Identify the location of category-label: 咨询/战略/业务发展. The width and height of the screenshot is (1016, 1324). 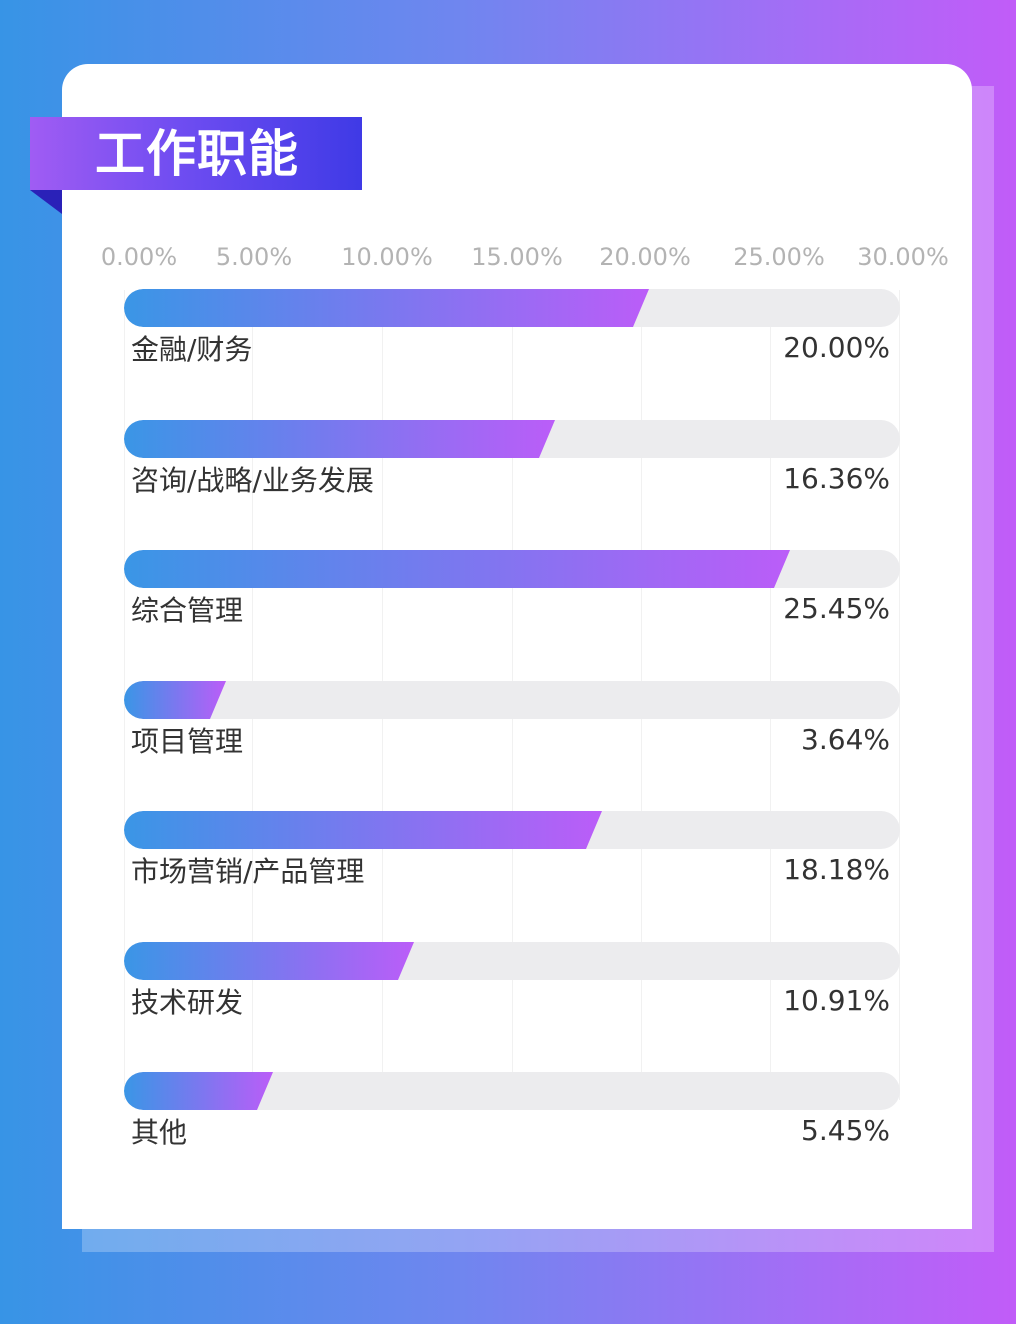
(252, 480).